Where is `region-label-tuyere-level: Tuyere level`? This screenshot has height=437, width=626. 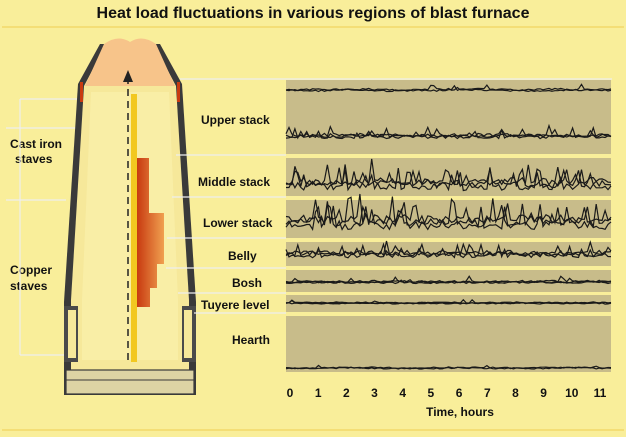 region-label-tuyere-level: Tuyere level is located at coordinates (235, 305).